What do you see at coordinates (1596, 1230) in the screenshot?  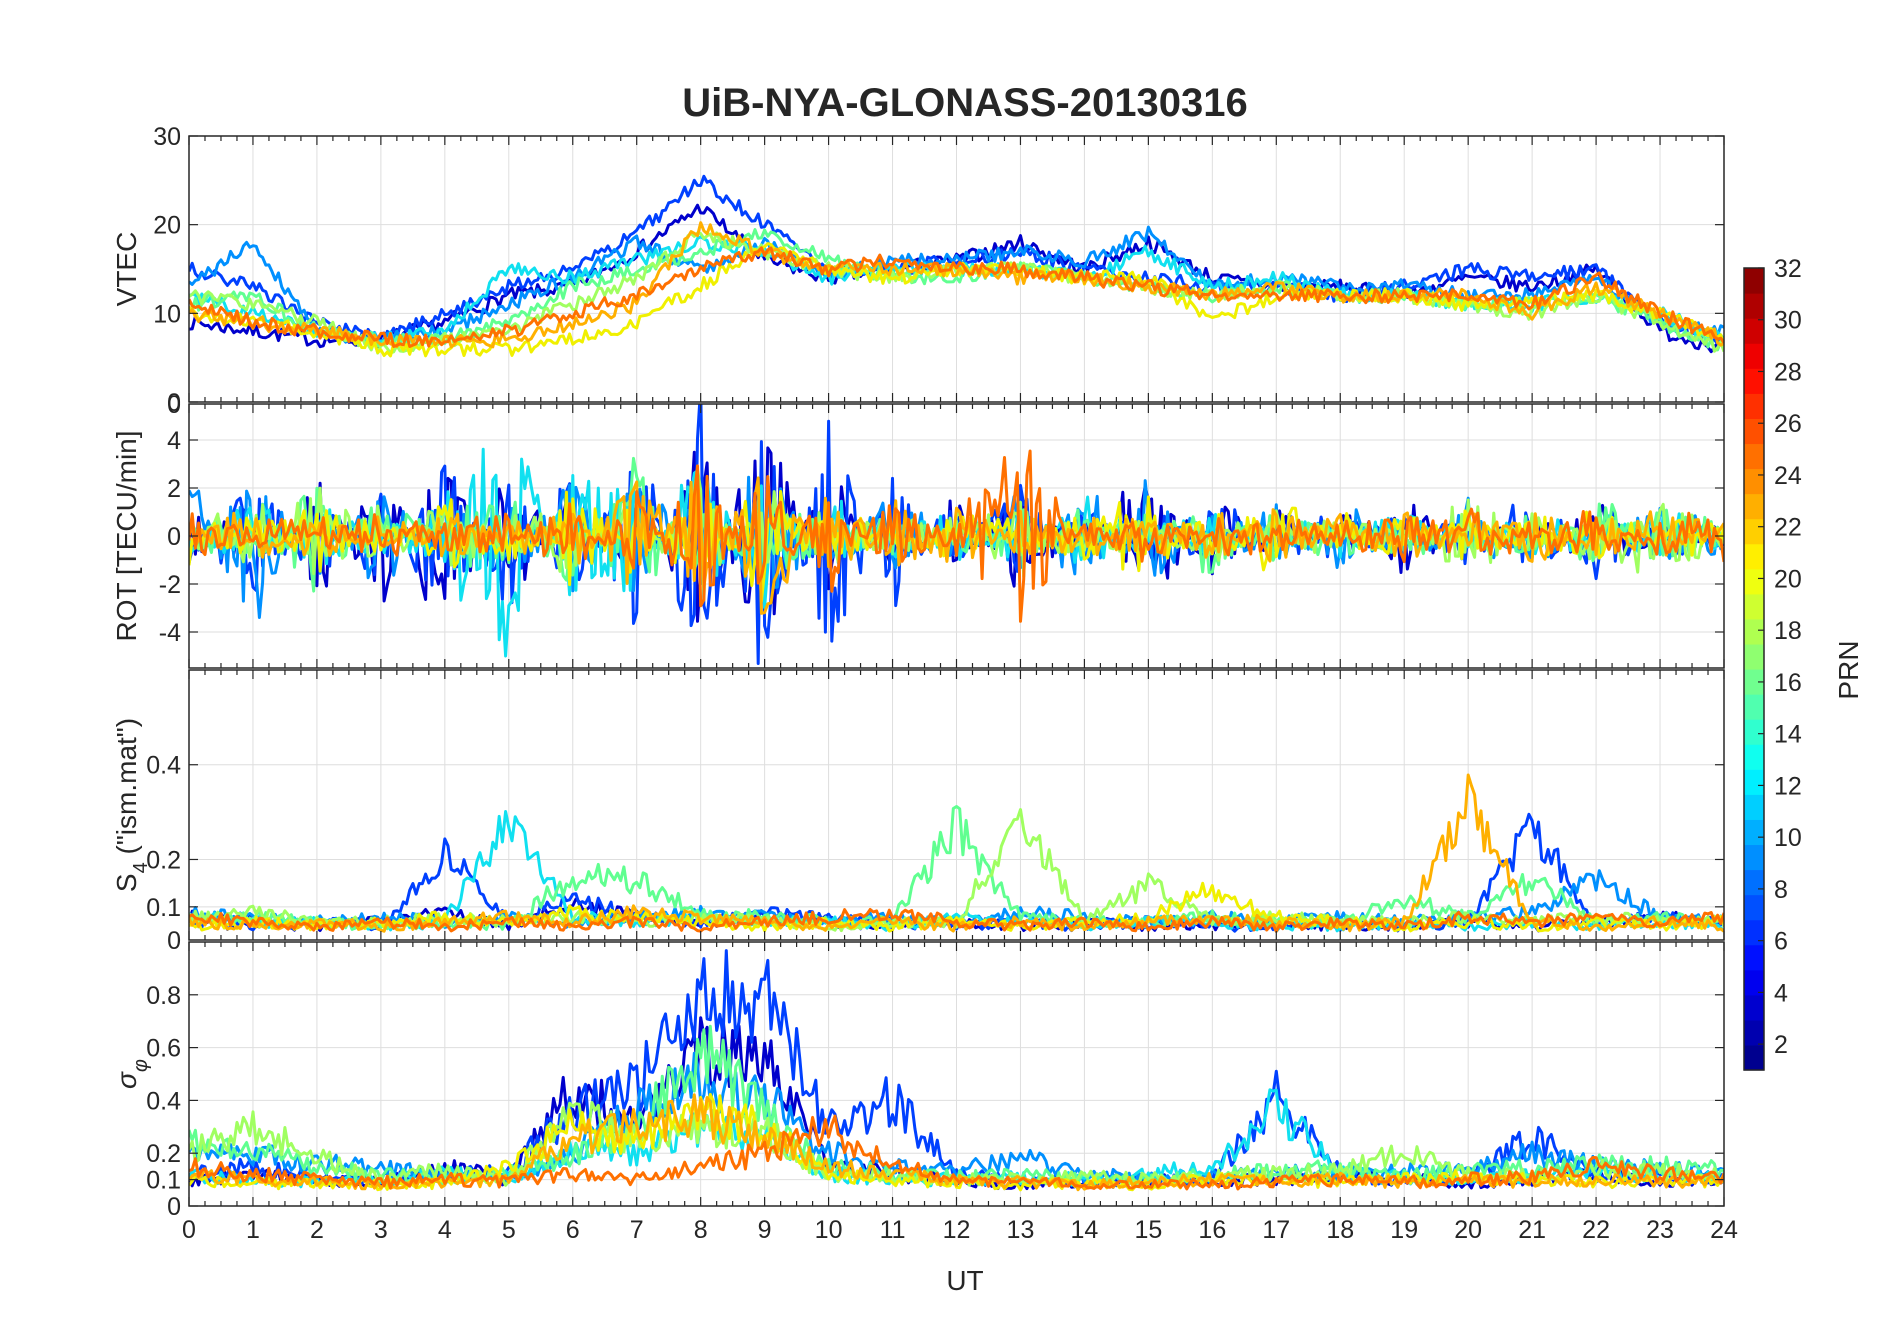 I see `x-tick-label: 22` at bounding box center [1596, 1230].